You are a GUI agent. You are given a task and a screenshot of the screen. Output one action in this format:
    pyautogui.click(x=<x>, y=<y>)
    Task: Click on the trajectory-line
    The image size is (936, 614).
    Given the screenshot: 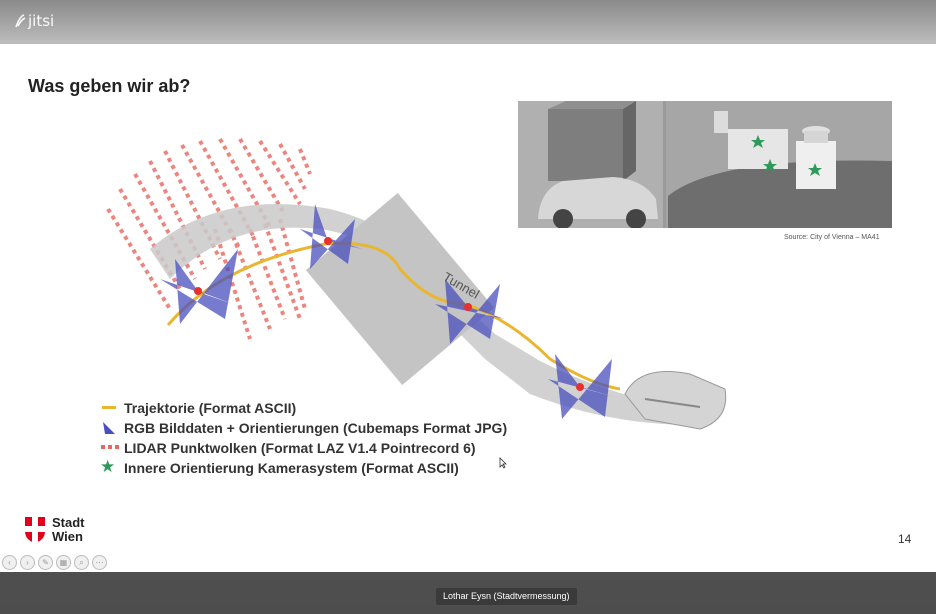 What is the action you would take?
    pyautogui.click(x=393, y=316)
    